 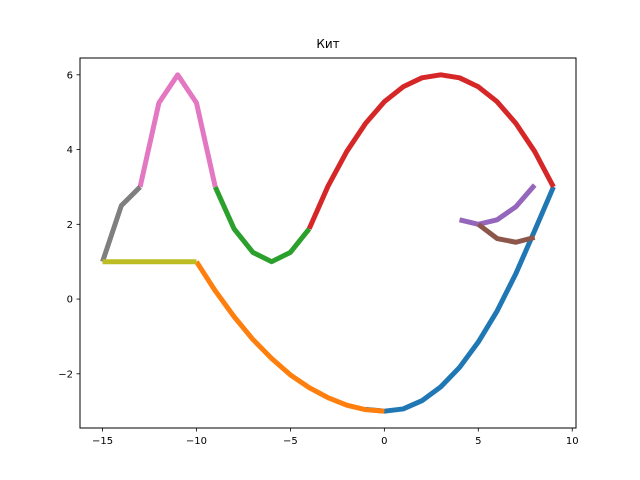 What do you see at coordinates (327, 44) in the screenshot?
I see `chart-title: Кит` at bounding box center [327, 44].